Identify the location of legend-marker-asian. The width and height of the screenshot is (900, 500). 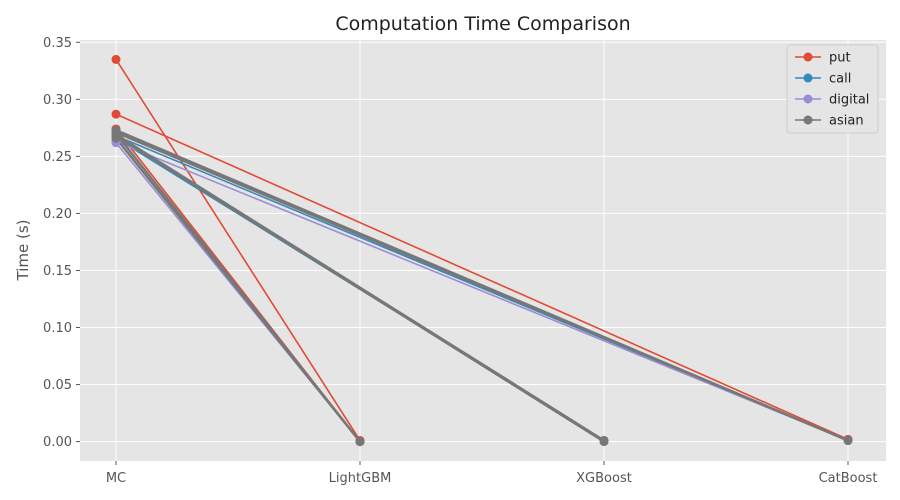
(808, 120).